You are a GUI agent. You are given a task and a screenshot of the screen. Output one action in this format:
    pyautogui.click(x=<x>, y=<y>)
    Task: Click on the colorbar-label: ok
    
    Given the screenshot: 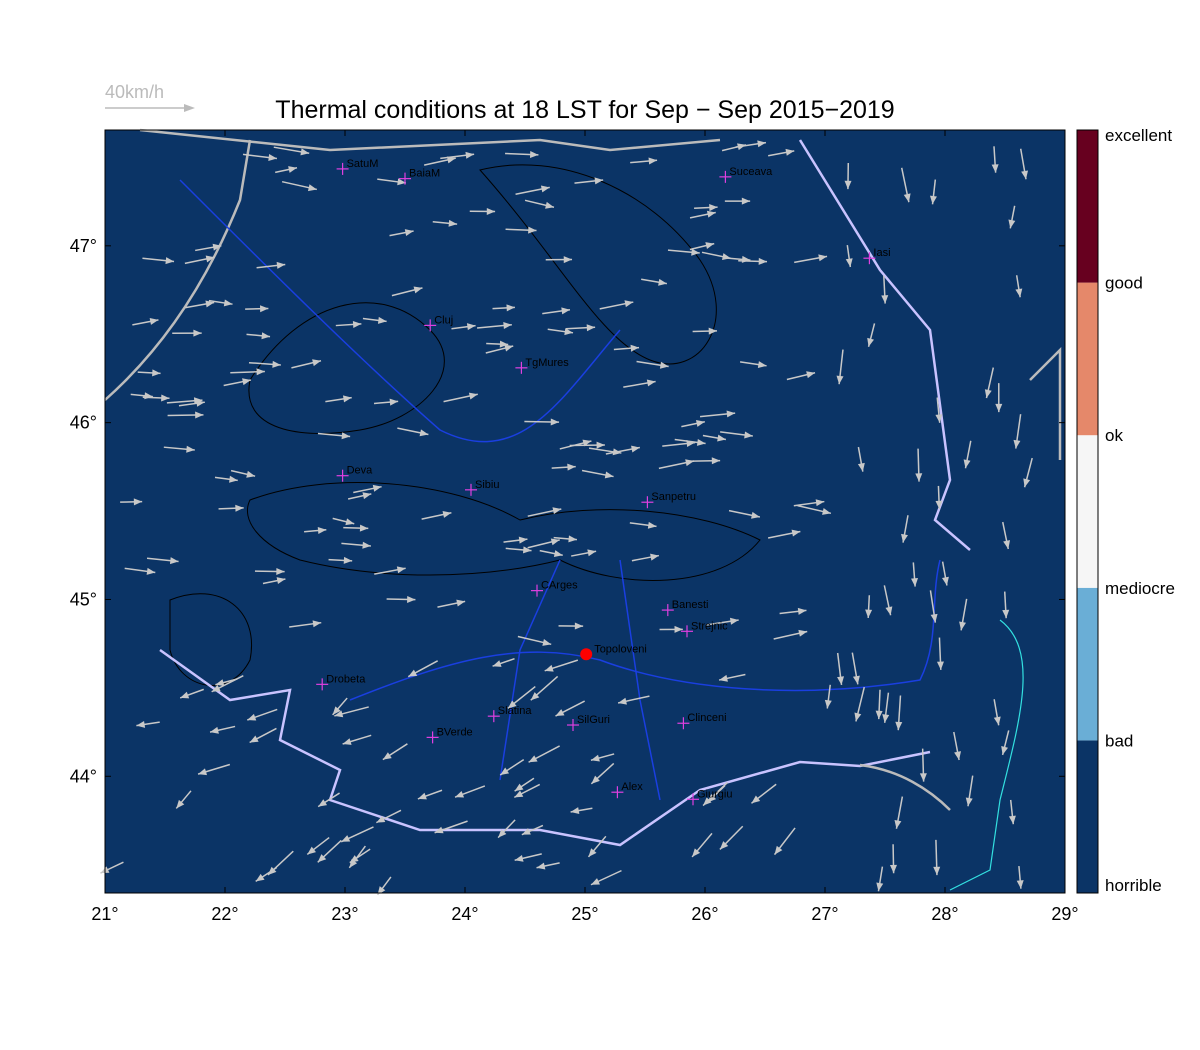 What is the action you would take?
    pyautogui.click(x=1114, y=435)
    